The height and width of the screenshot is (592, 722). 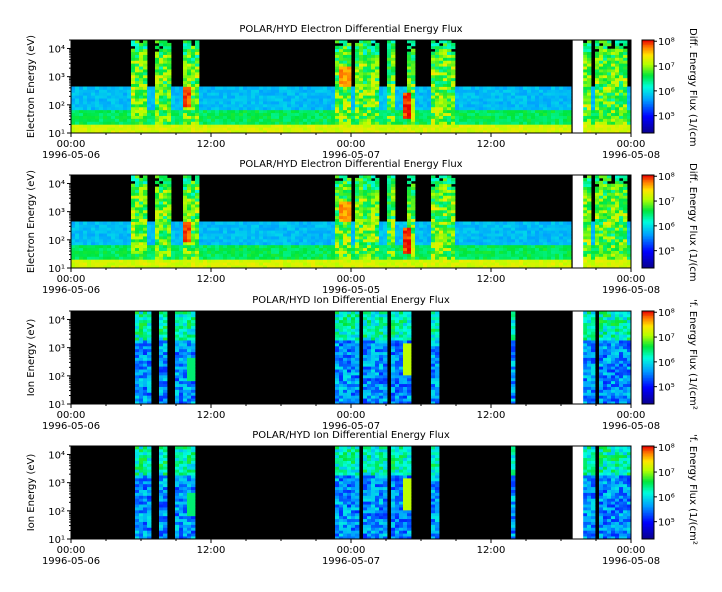 I want to click on colorbar-segment, so click(x=648, y=124).